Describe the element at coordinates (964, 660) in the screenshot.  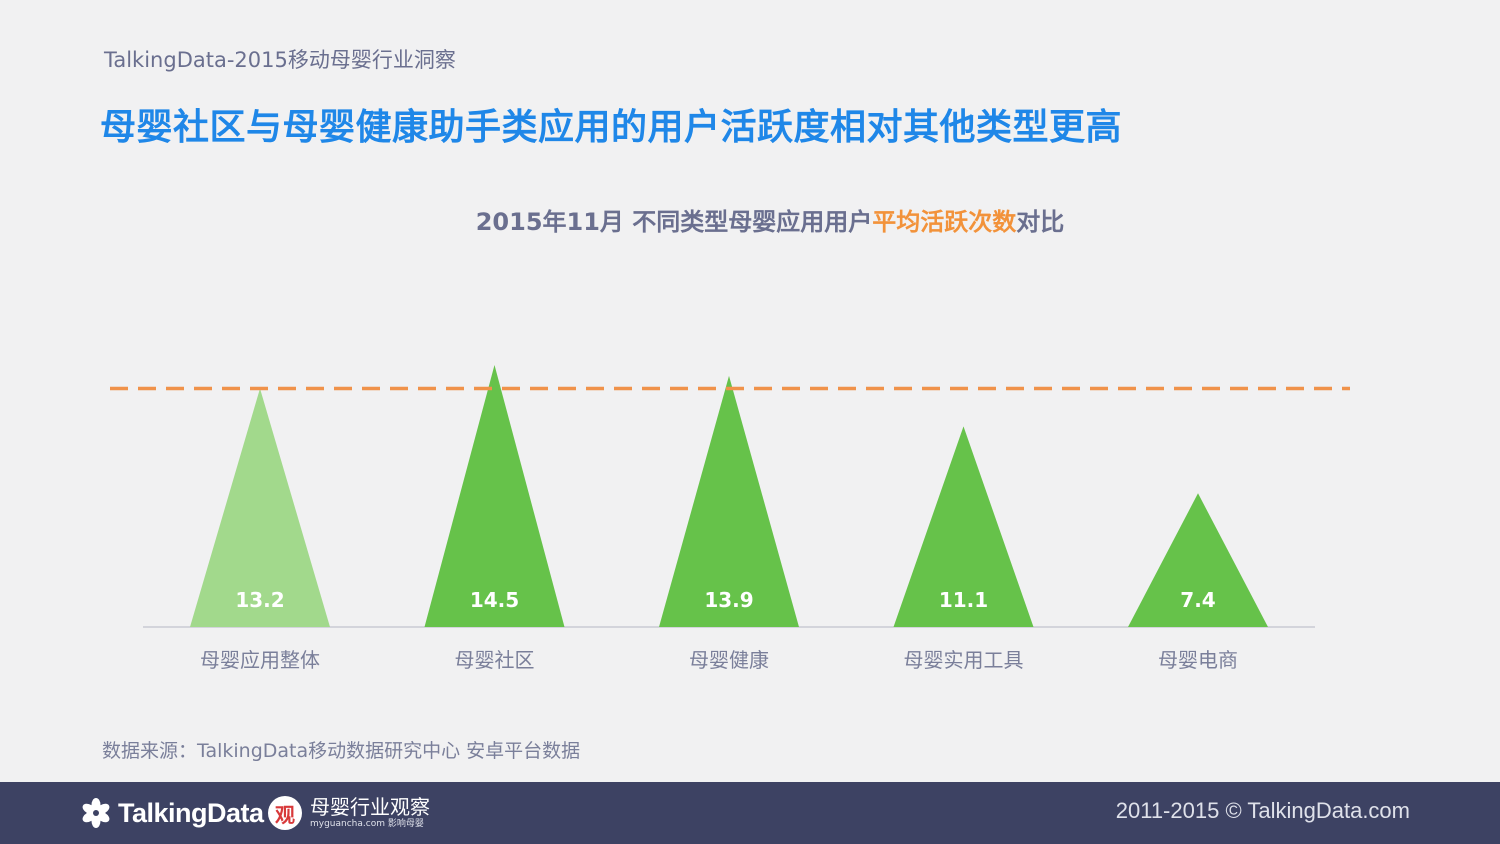
I see `category-label: 母婴实用工具` at that location.